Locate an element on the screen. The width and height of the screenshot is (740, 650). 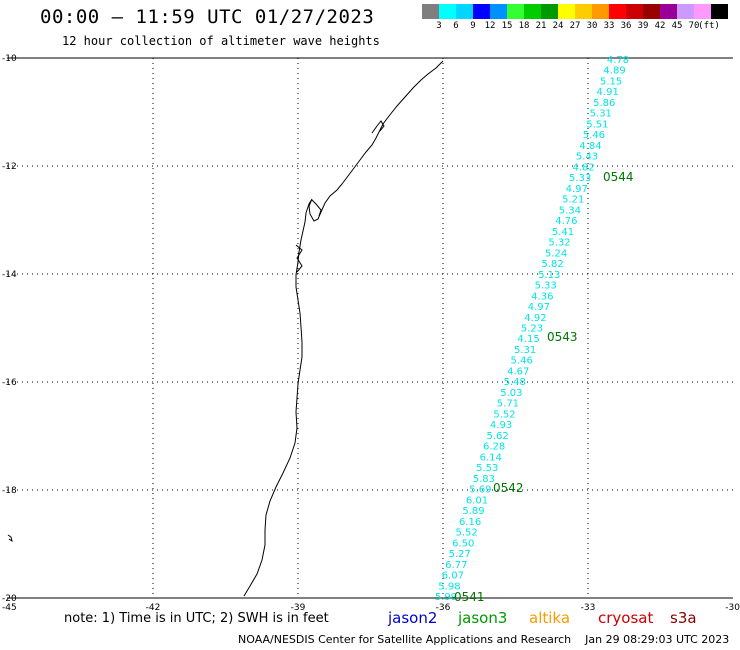
swh-value: 4.93 is located at coordinates (501, 425).